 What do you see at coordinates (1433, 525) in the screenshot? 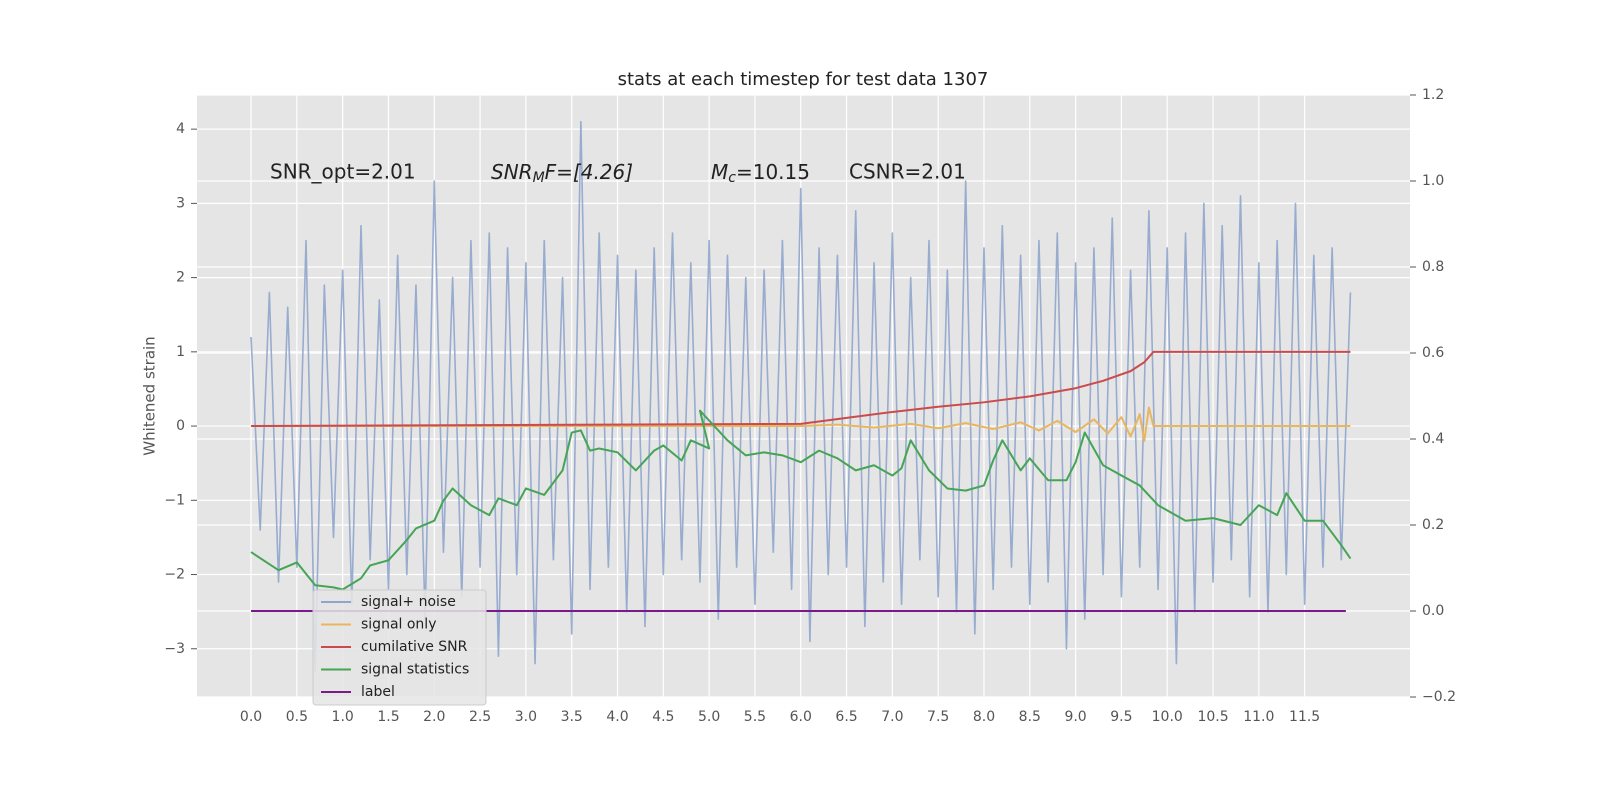
I see `y2-tick-label: 0.2` at bounding box center [1433, 525].